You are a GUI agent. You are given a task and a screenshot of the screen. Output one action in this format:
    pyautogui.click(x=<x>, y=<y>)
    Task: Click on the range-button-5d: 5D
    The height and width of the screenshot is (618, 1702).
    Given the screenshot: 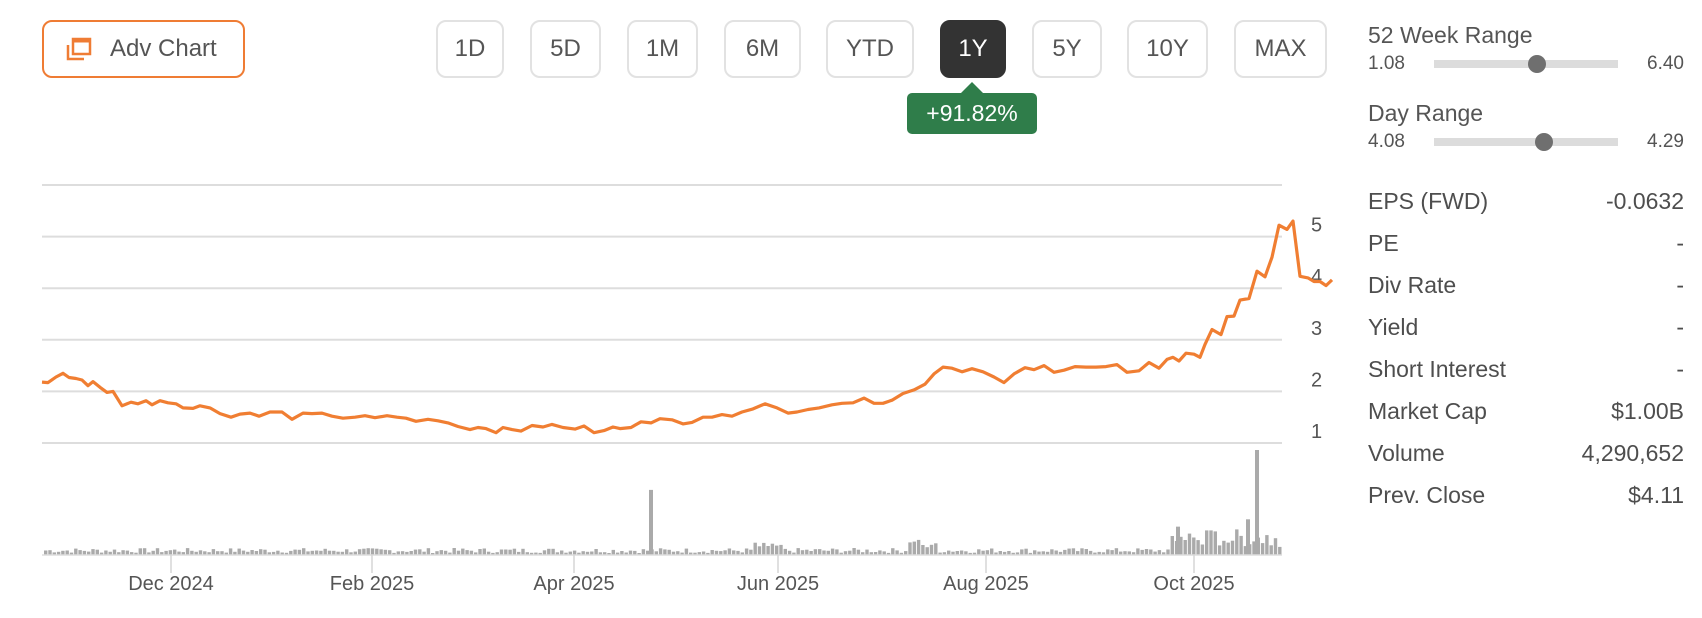 What is the action you would take?
    pyautogui.click(x=565, y=49)
    